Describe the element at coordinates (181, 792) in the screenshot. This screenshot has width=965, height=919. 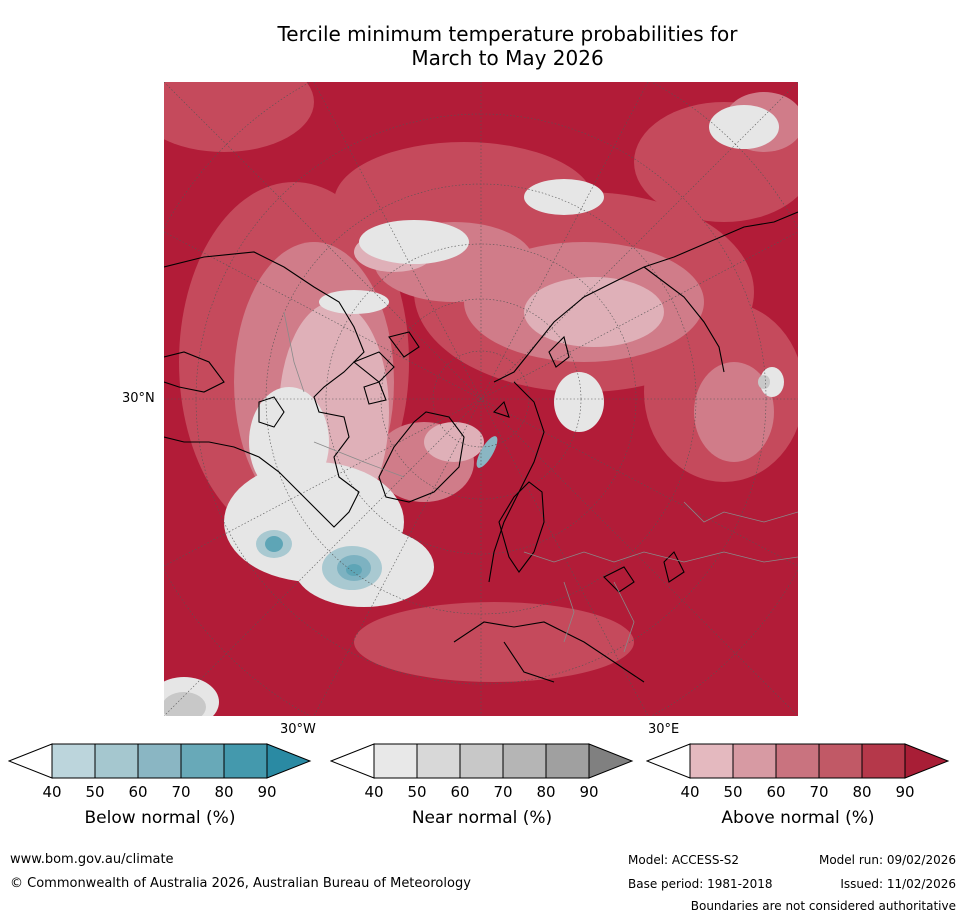
I see `cb-below-tick-70: 70` at that location.